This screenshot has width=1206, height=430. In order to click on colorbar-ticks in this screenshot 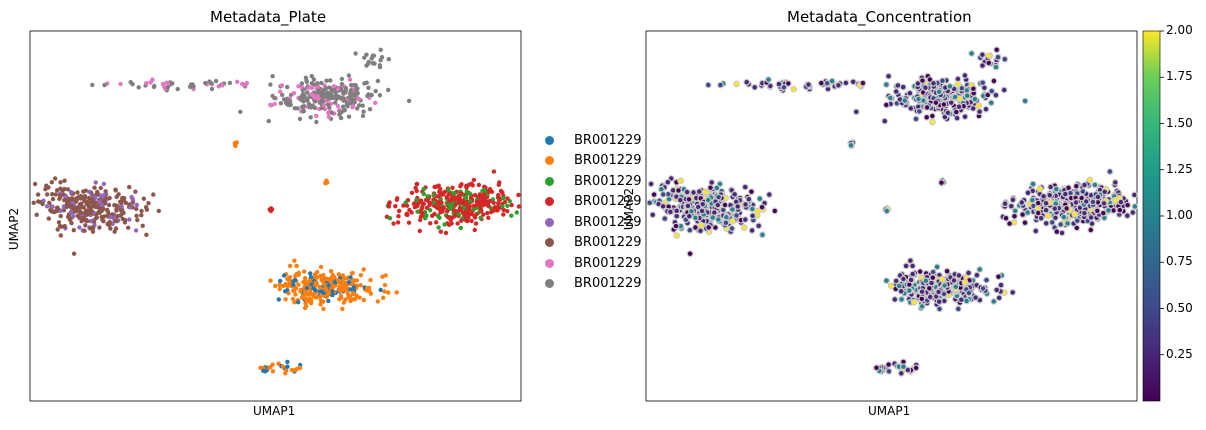, I will do `click(1162, 193)`.